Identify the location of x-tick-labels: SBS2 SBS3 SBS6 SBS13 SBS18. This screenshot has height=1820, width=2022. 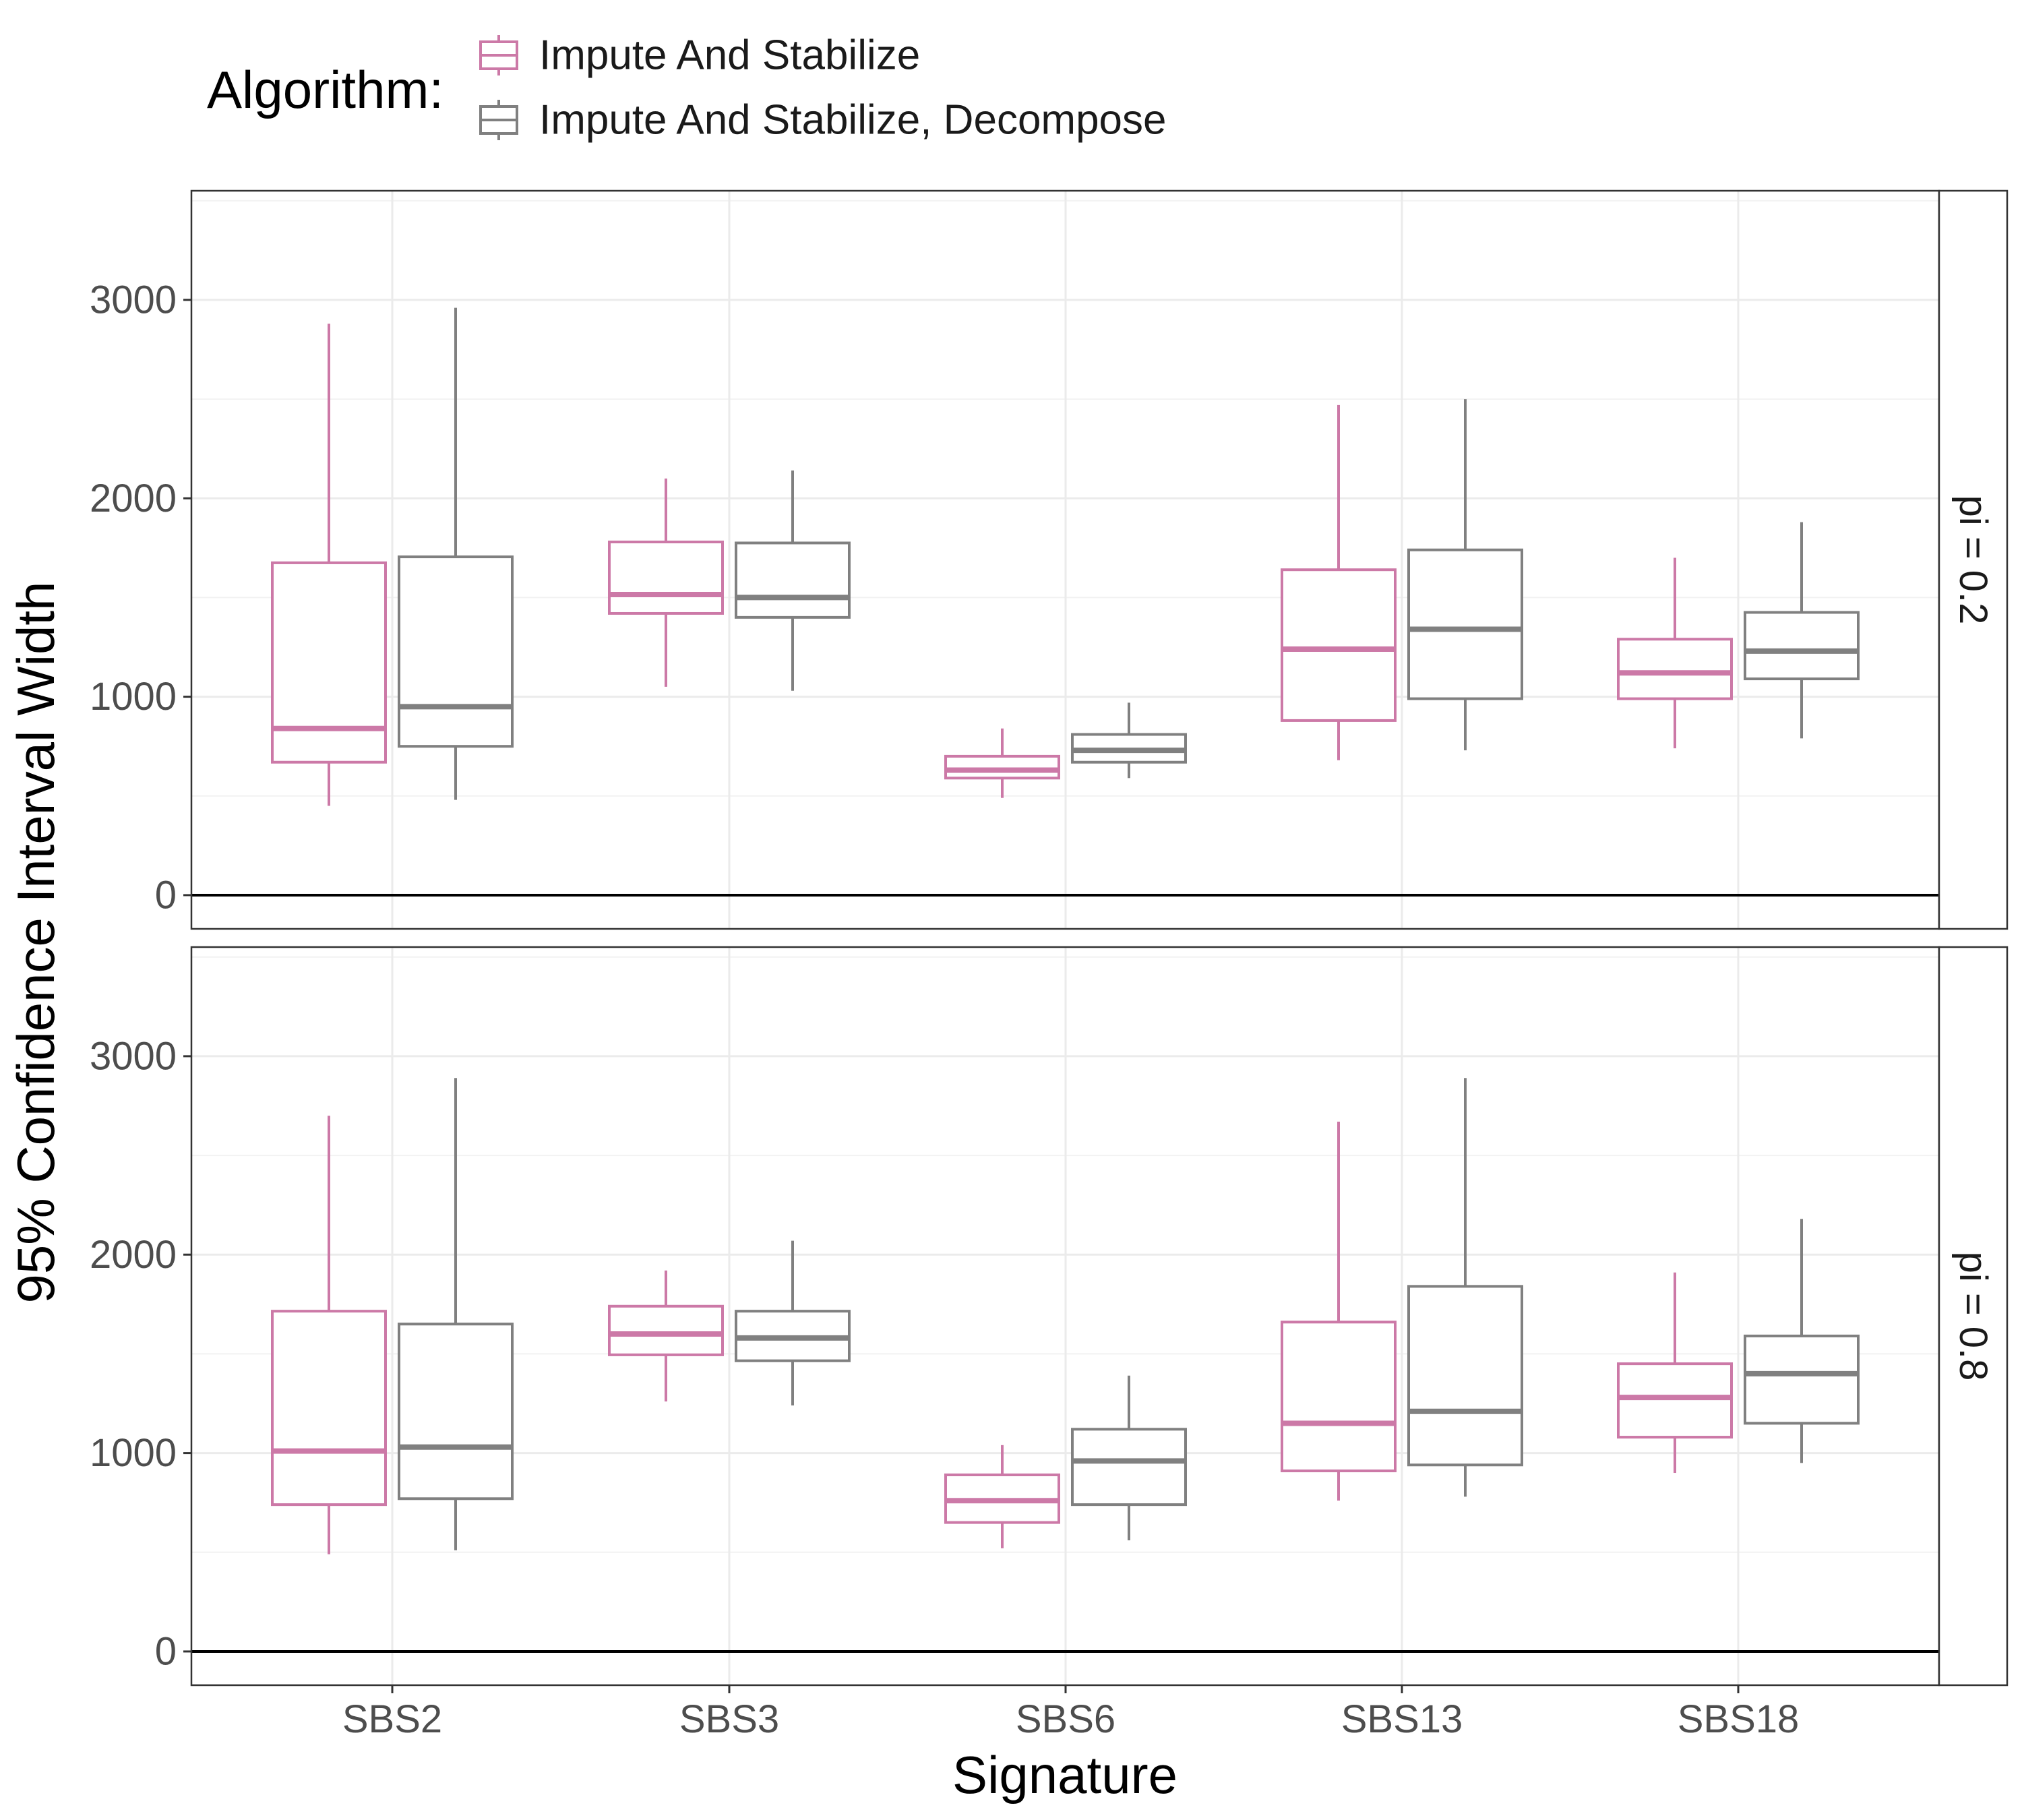
(1070, 1713).